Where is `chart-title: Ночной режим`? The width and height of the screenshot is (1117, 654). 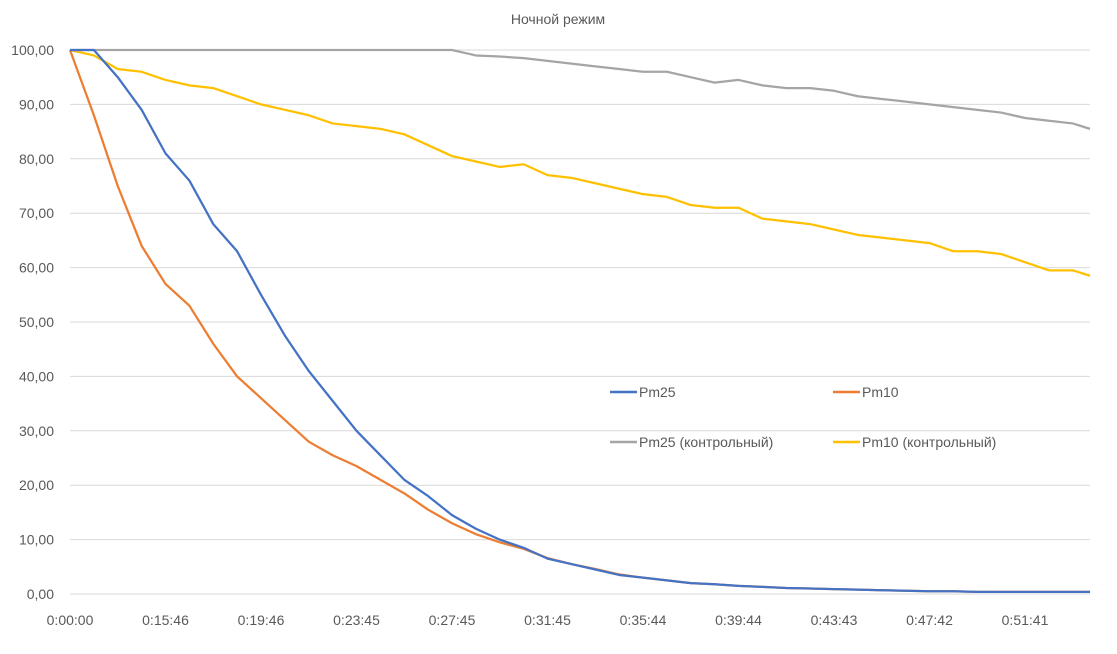 chart-title: Ночной режим is located at coordinates (558, 19).